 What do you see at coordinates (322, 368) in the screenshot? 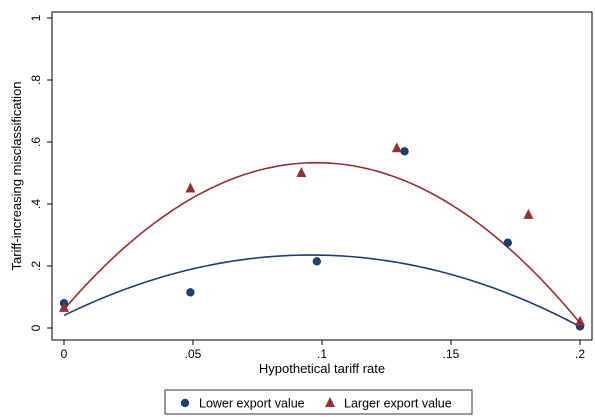
I see `x-axis-label: Hypothetical tariff rate` at bounding box center [322, 368].